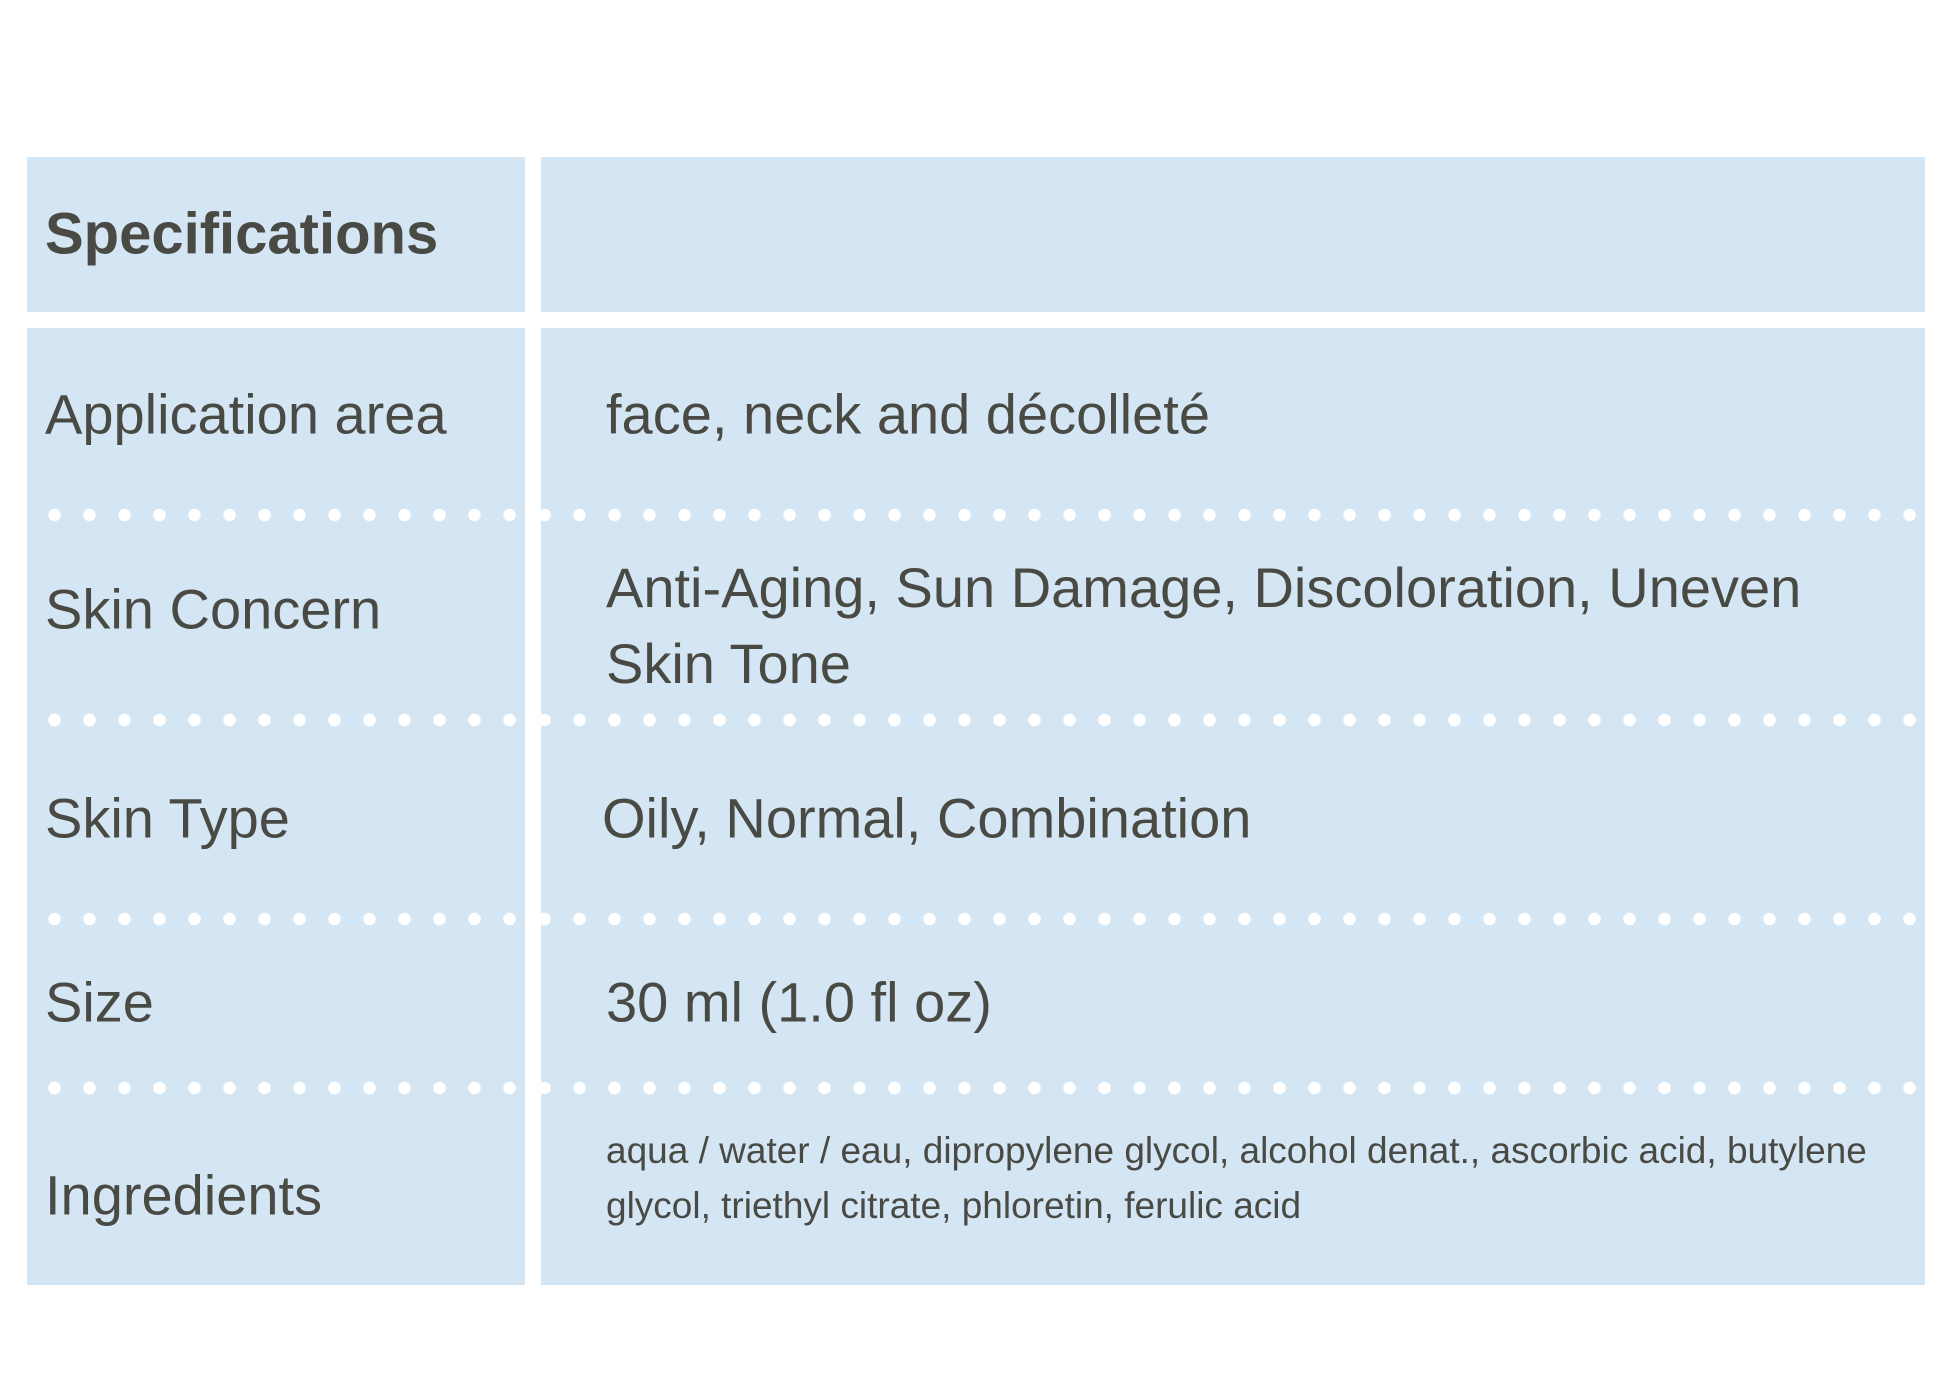 The height and width of the screenshot is (1389, 1946). Describe the element at coordinates (99, 1002) in the screenshot. I see `row-label-size: Size` at that location.